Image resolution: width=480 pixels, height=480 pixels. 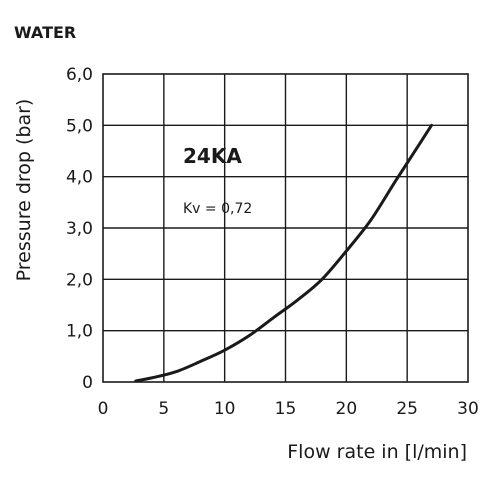 What do you see at coordinates (79, 178) in the screenshot?
I see `y-tick-label: 4,0` at bounding box center [79, 178].